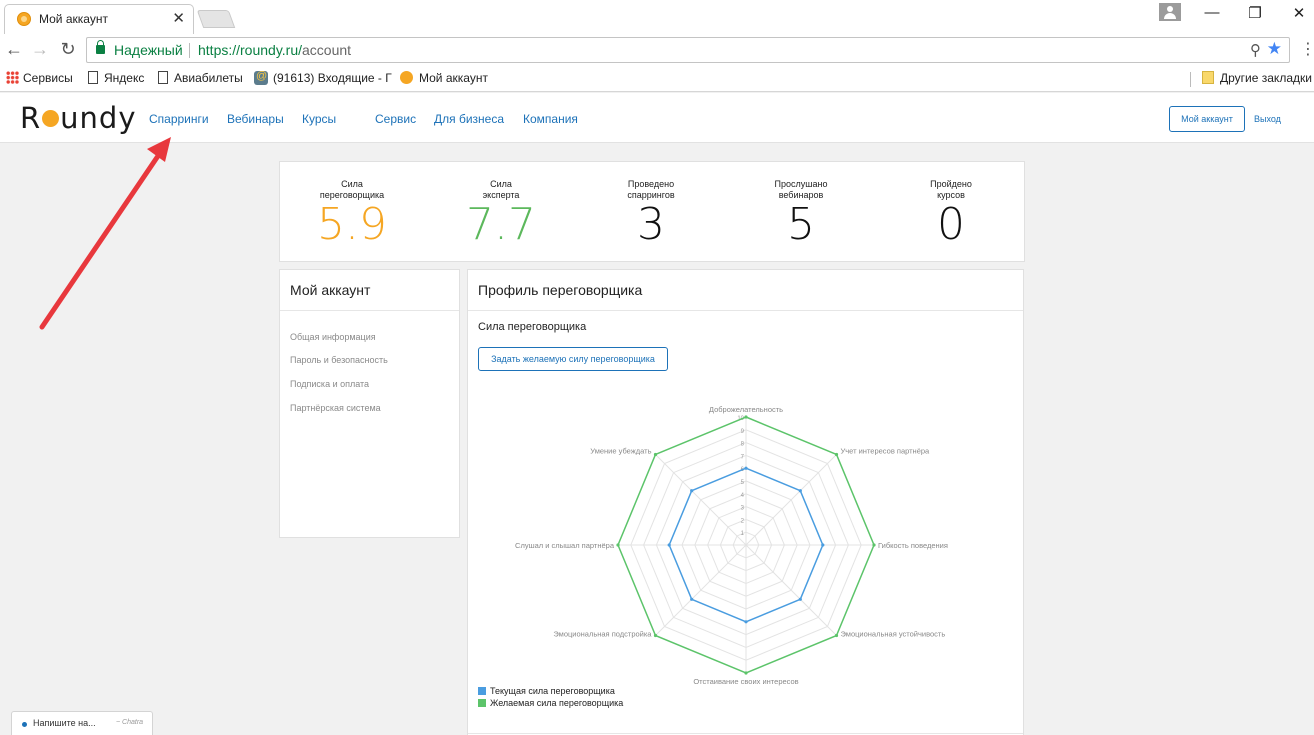  What do you see at coordinates (801, 195) in the screenshot?
I see `stat-label-line: вебинаров` at bounding box center [801, 195].